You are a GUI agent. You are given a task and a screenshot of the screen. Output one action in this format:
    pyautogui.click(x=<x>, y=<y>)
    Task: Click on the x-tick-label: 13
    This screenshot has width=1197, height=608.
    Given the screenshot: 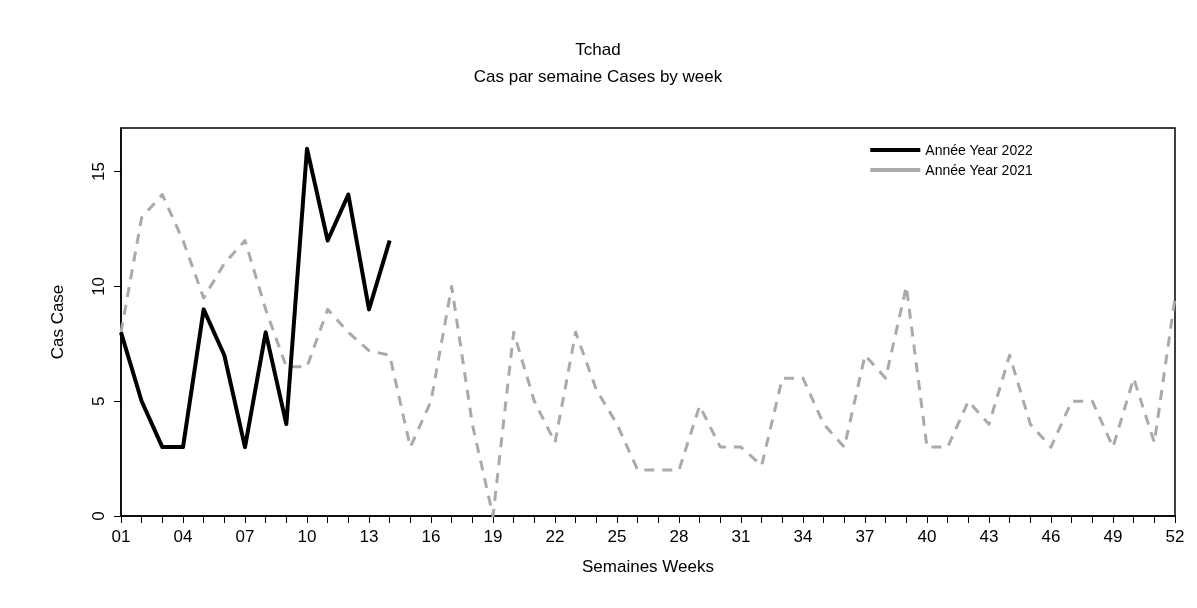 What is the action you would take?
    pyautogui.click(x=369, y=536)
    